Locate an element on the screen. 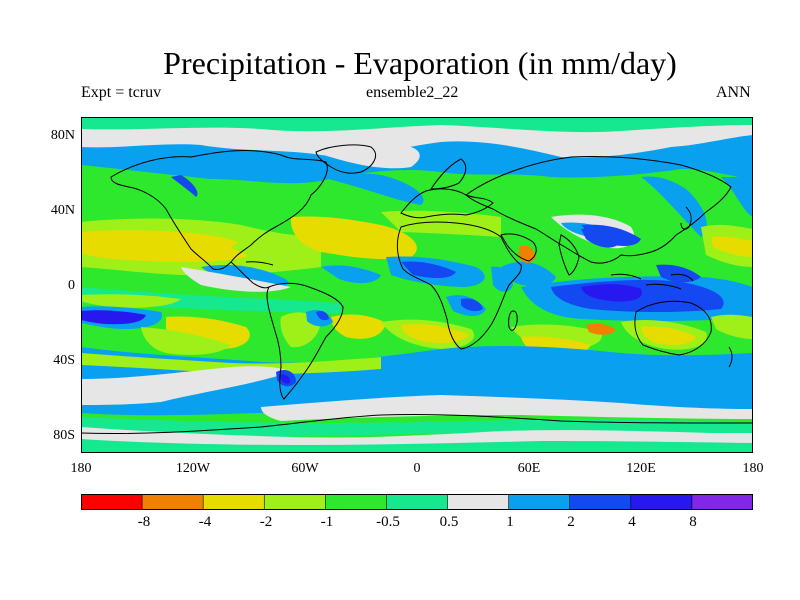 This screenshot has height=600, width=800. coastline-caribbean is located at coordinates (259, 263).